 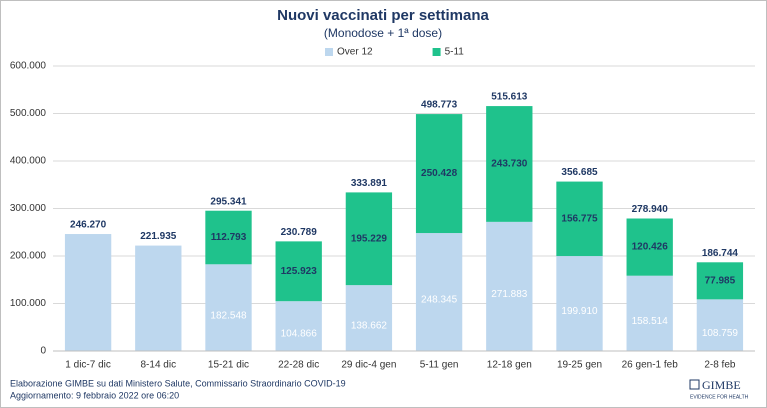 I want to click on x-tick-label: 29 dic-4 gen, so click(x=368, y=365).